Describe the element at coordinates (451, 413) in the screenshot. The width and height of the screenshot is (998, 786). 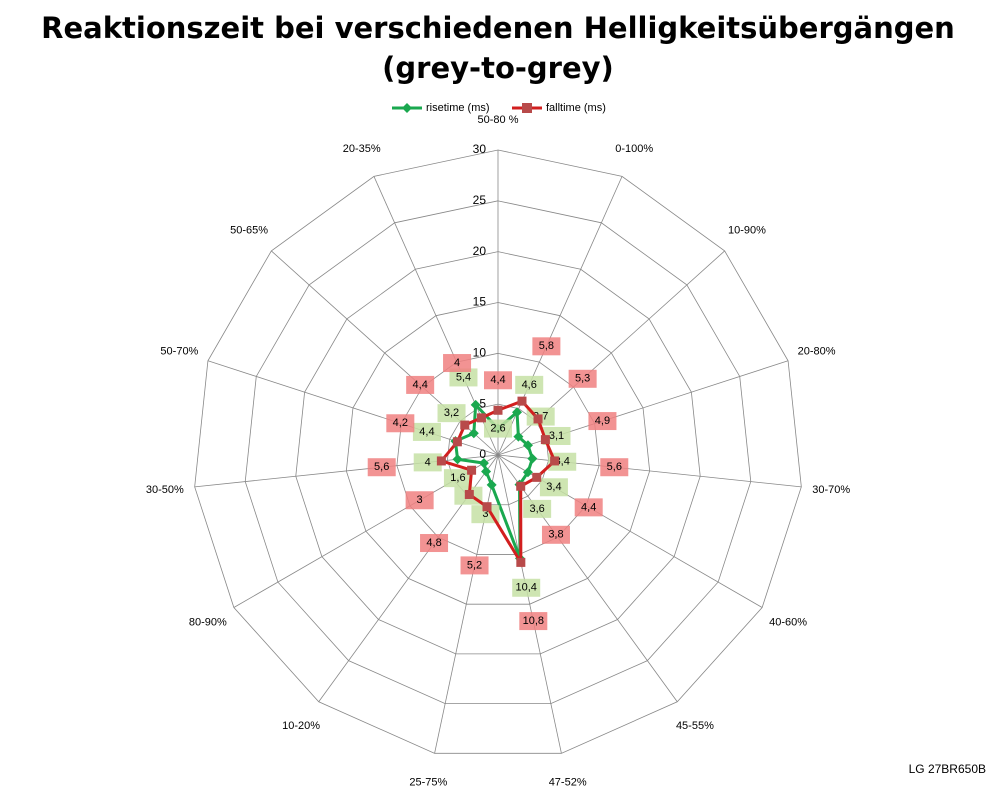
I see `data-label: 3,2` at that location.